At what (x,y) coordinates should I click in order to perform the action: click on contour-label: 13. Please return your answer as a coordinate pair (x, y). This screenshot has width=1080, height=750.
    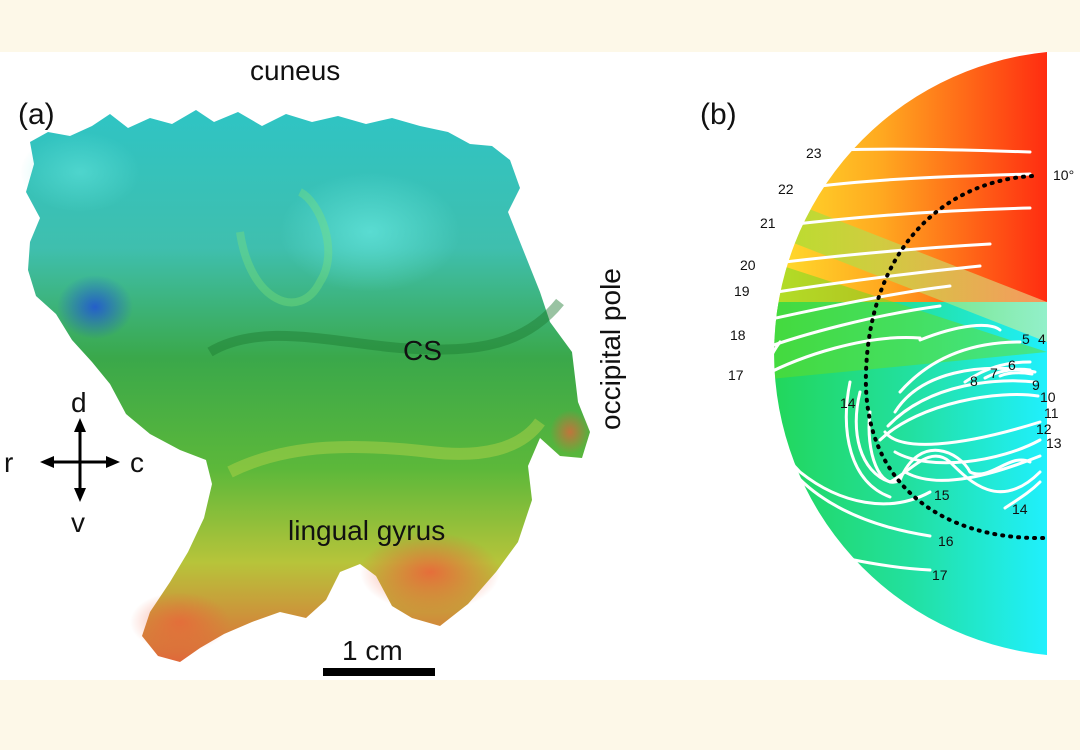
    Looking at the image, I should click on (1054, 443).